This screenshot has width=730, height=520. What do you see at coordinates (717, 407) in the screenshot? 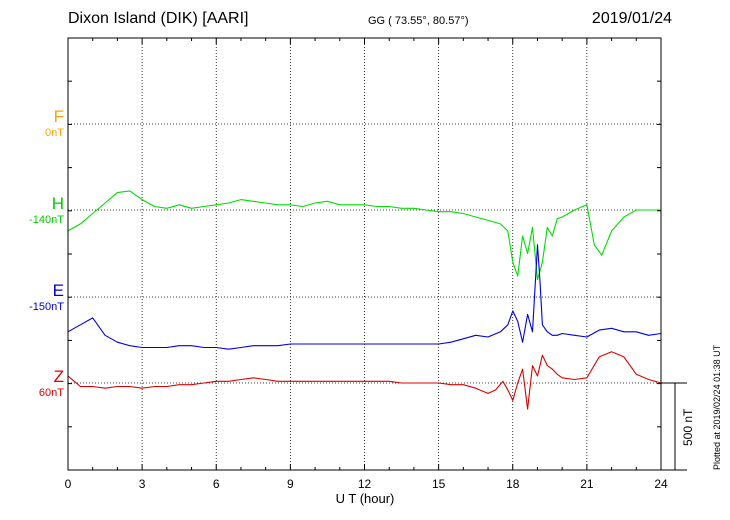
I see `plot-timestamp-note: Plotted at 2019/02/24 01:38 UT` at bounding box center [717, 407].